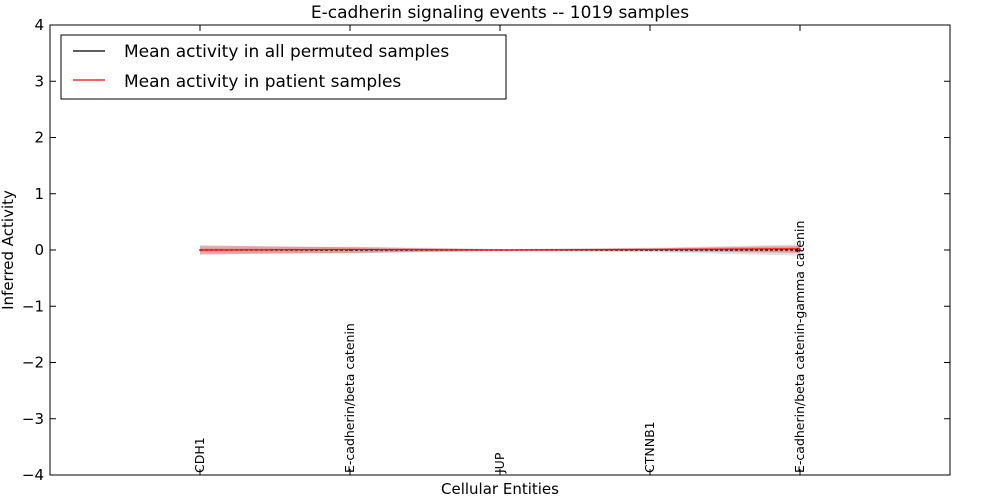 This screenshot has height=504, width=1000. What do you see at coordinates (33, 363) in the screenshot?
I see `y-tick-label: −2` at bounding box center [33, 363].